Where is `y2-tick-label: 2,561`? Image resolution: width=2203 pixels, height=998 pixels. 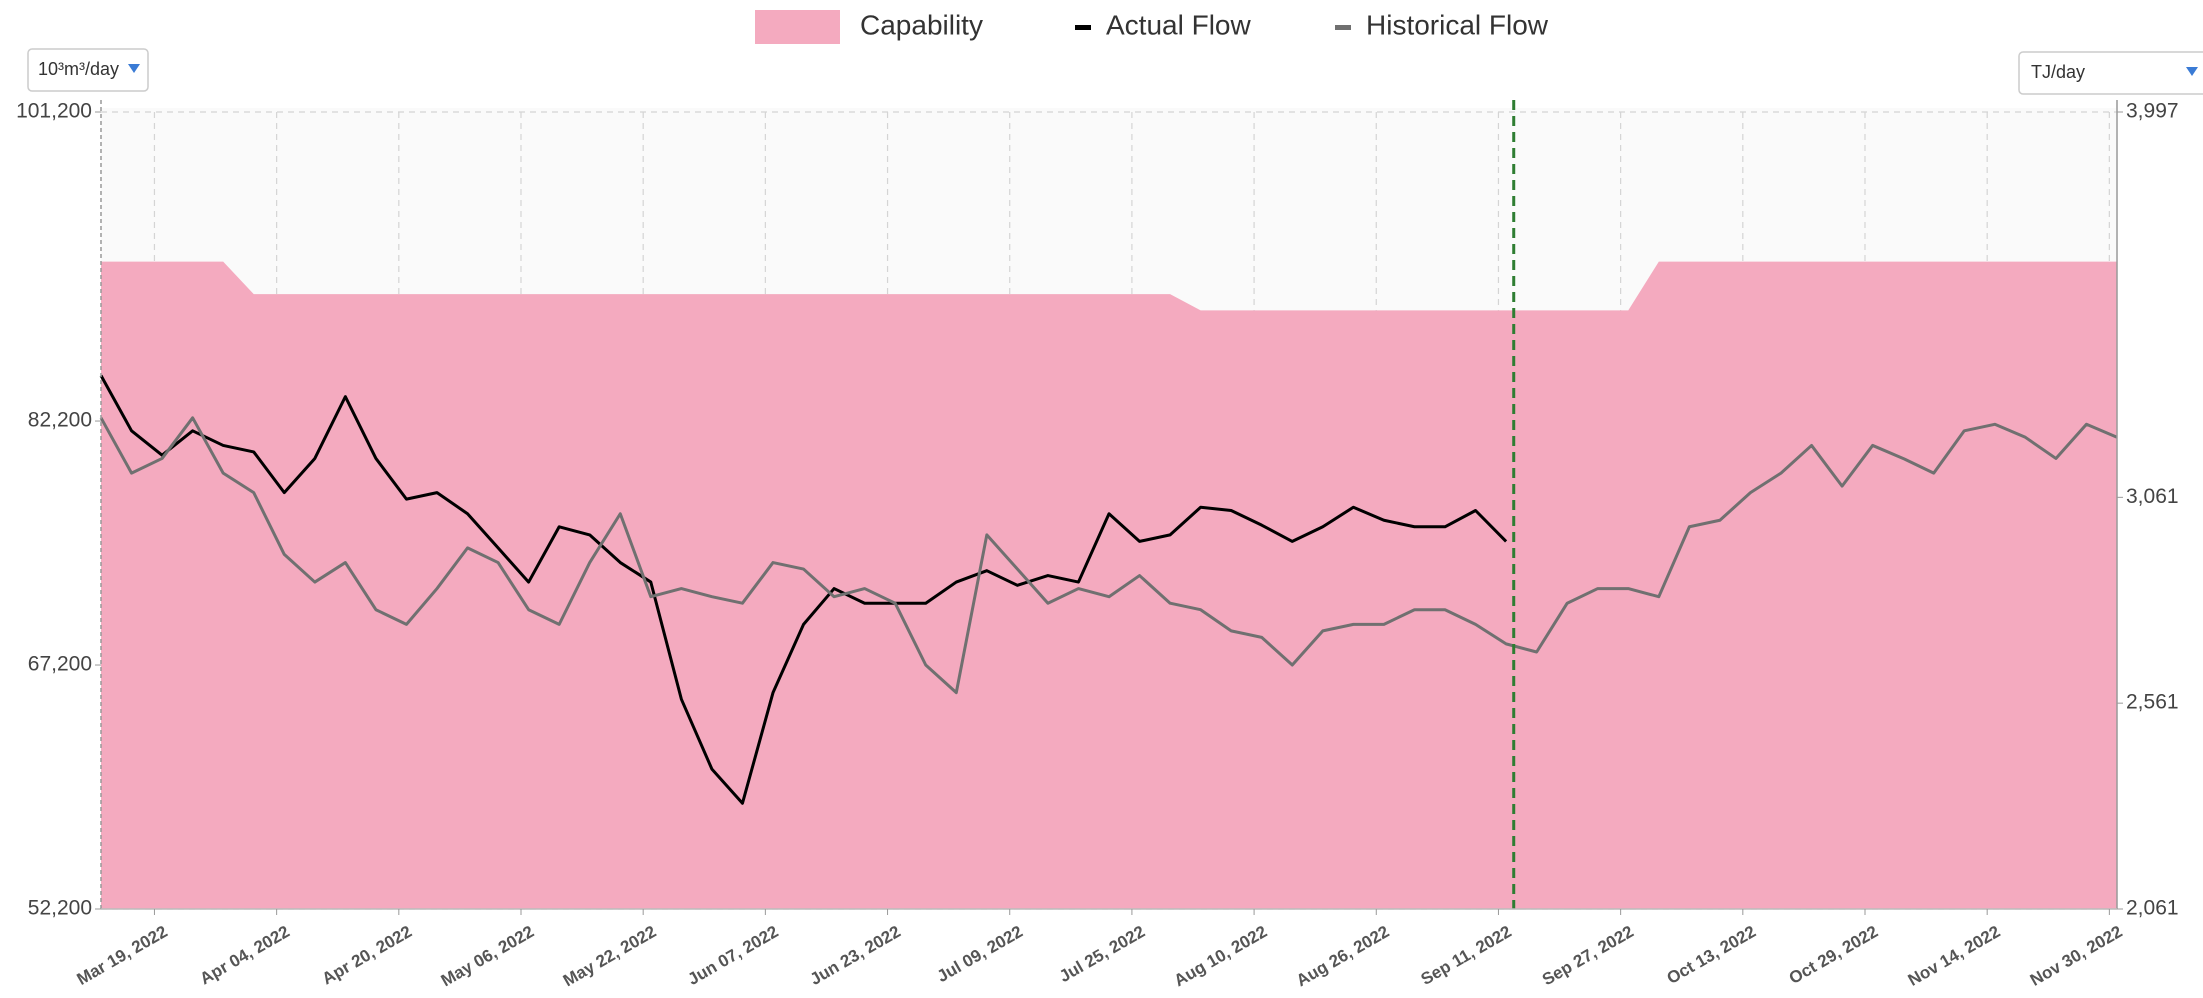
y2-tick-label: 2,561 is located at coordinates (2152, 702).